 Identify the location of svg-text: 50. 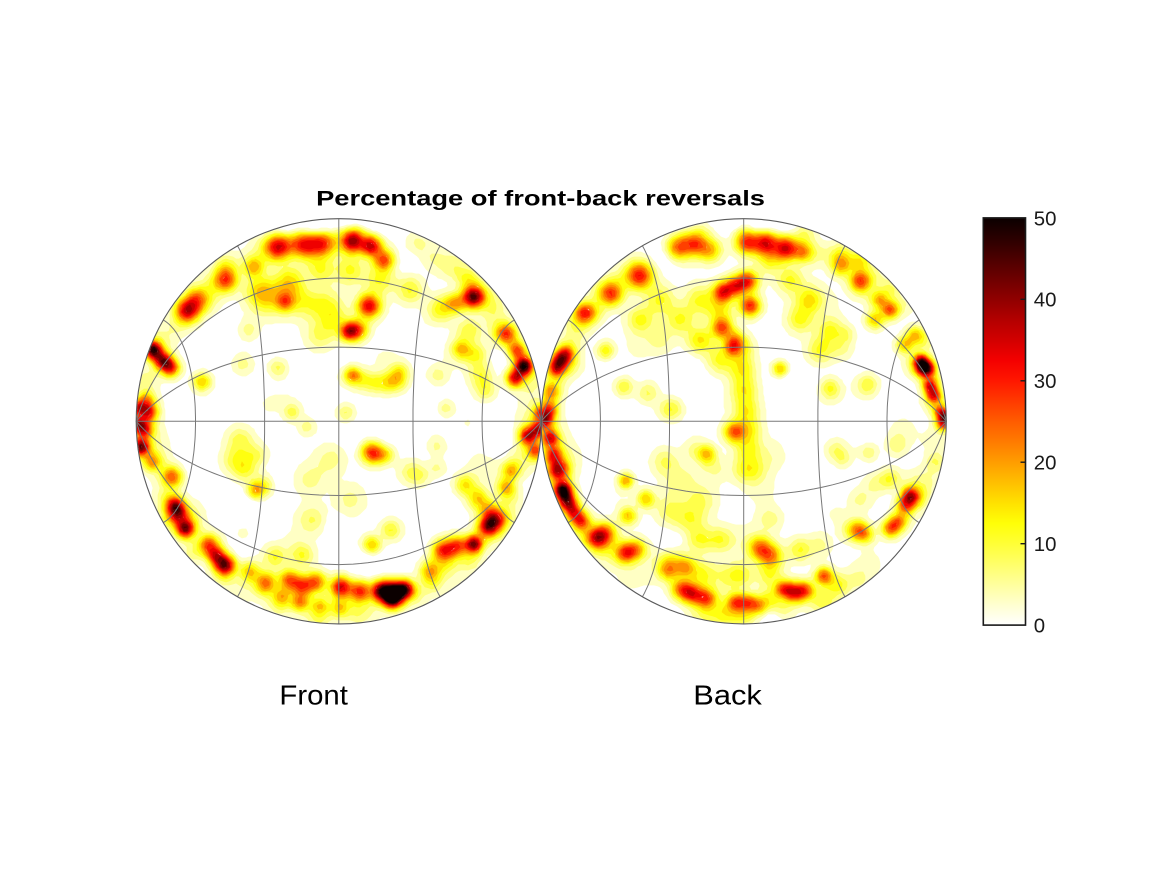
(1045, 219).